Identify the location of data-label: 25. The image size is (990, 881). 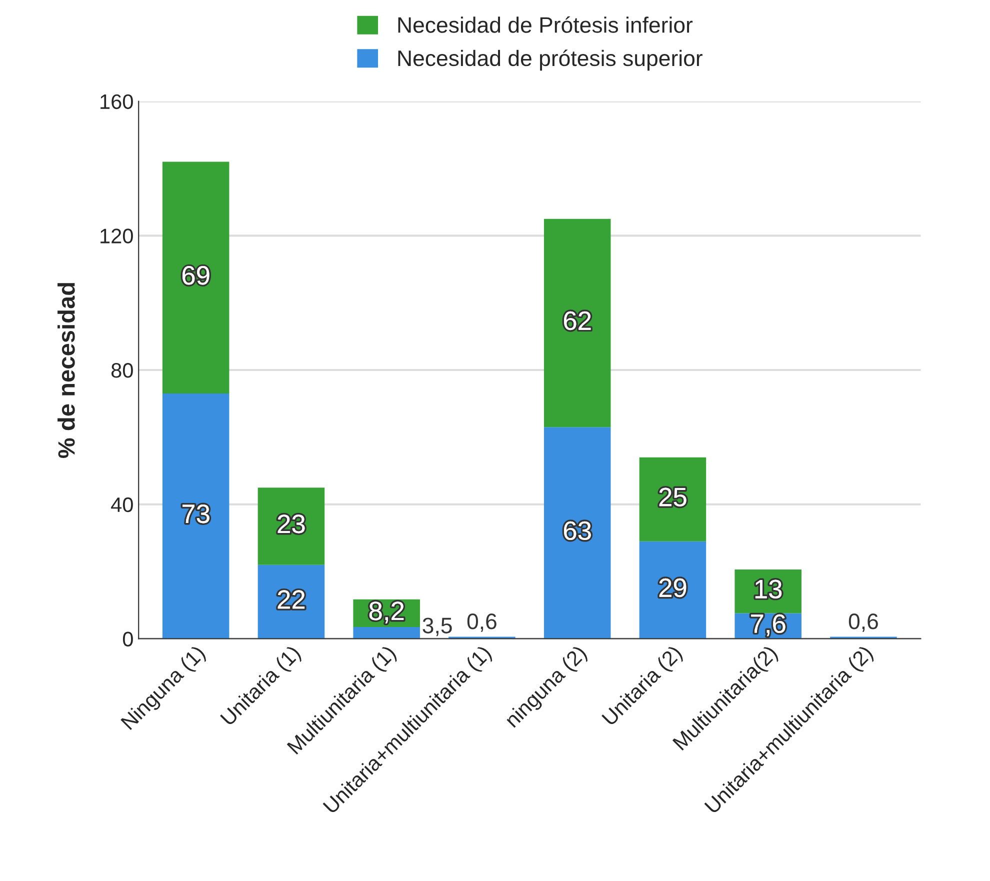
(672, 497).